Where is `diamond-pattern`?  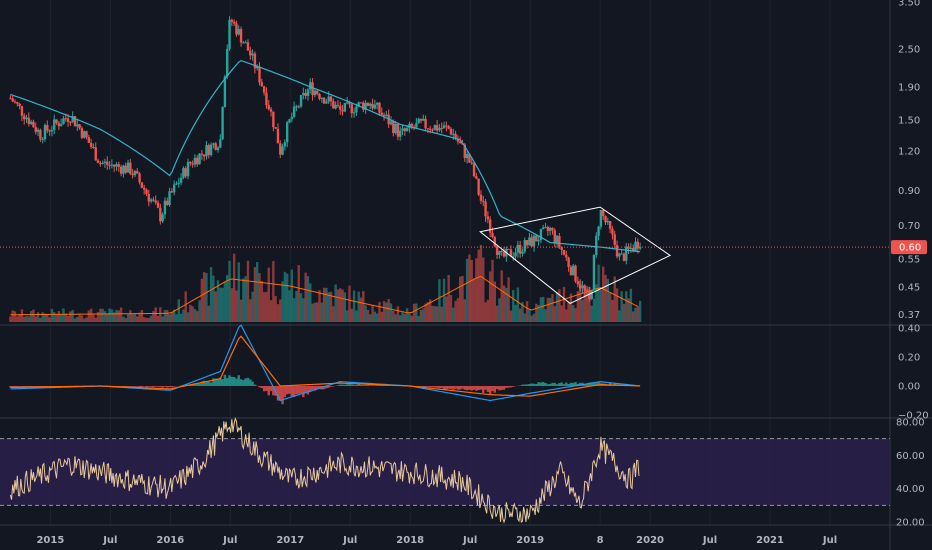
diamond-pattern is located at coordinates (575, 255).